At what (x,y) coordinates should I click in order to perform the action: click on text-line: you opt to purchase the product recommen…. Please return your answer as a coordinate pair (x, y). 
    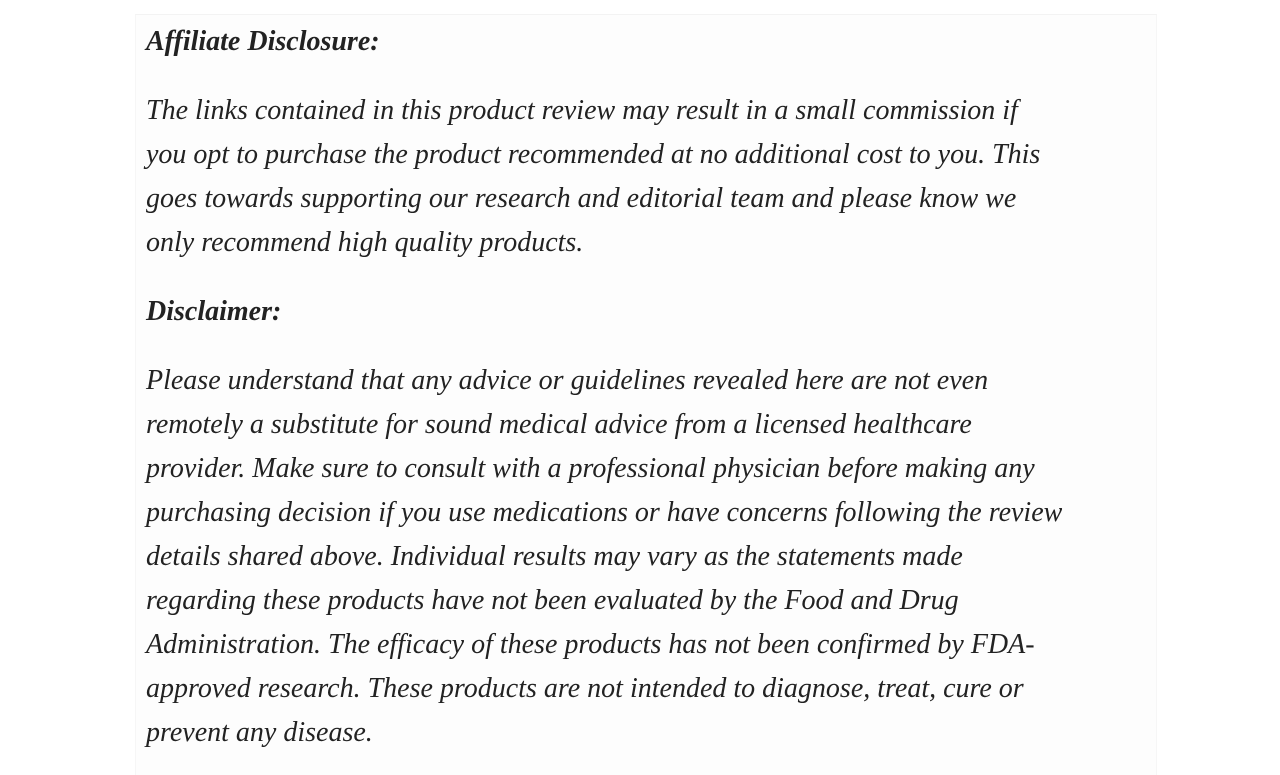
    Looking at the image, I should click on (593, 154).